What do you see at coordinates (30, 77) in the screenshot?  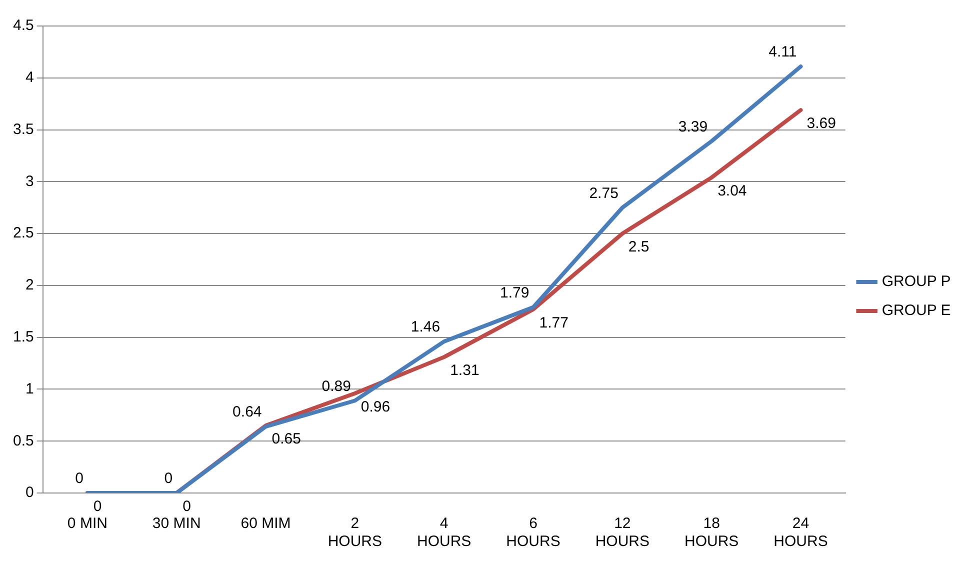 I see `y-tick-label: 4` at bounding box center [30, 77].